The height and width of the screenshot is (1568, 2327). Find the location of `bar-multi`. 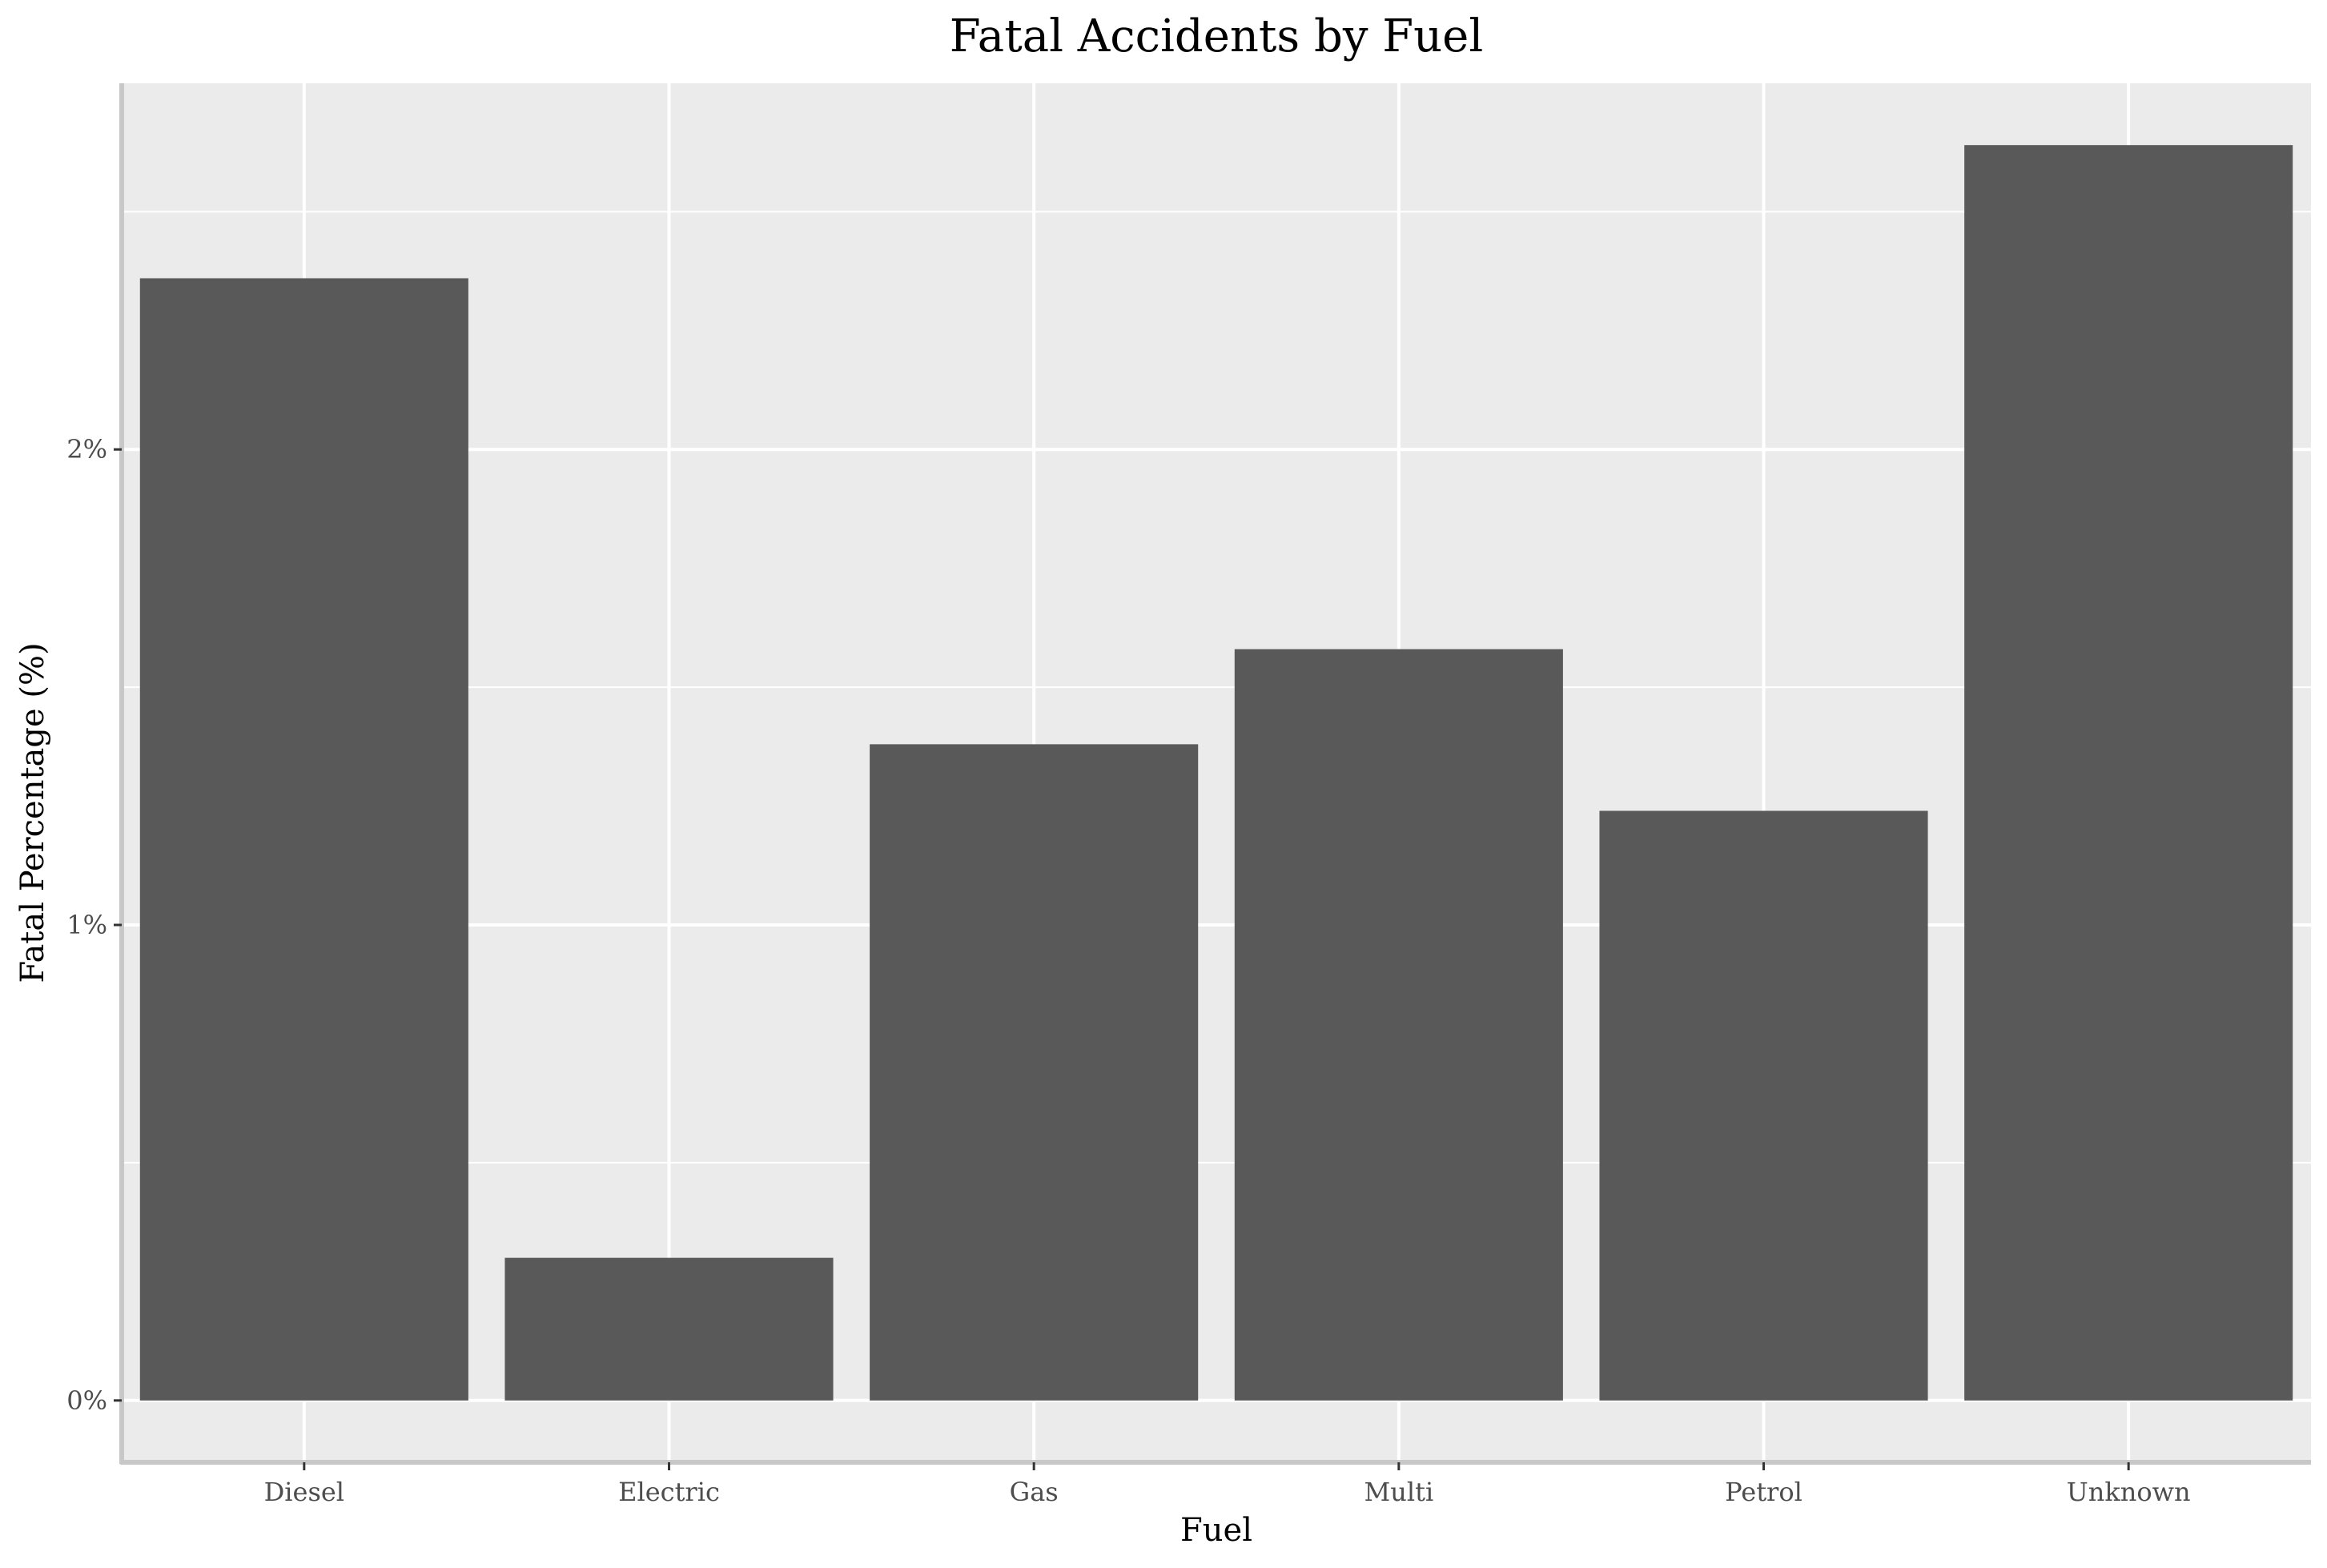

bar-multi is located at coordinates (1399, 1025).